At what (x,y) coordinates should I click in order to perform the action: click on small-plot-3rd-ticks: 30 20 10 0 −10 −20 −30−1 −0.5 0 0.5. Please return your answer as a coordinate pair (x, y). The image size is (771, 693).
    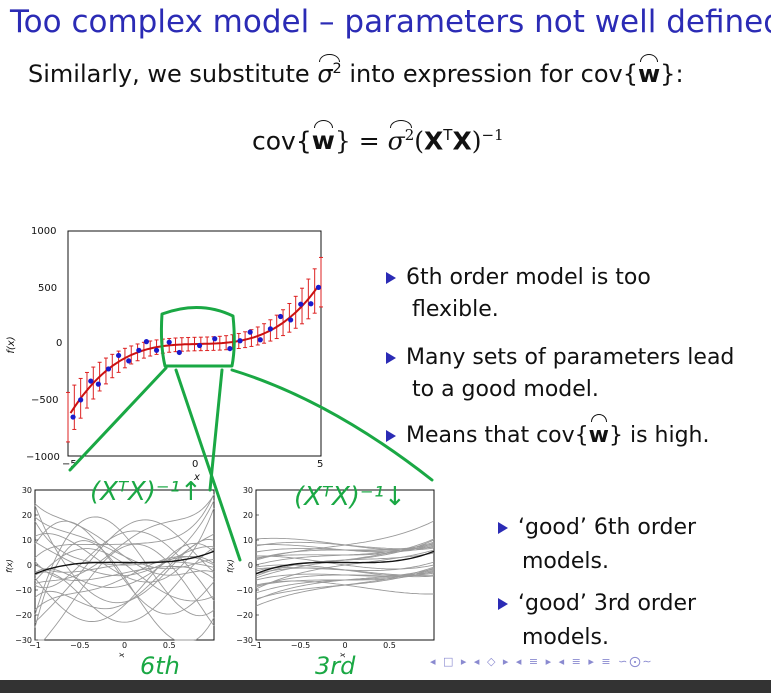
    Looking at the image, I should click on (316, 568).